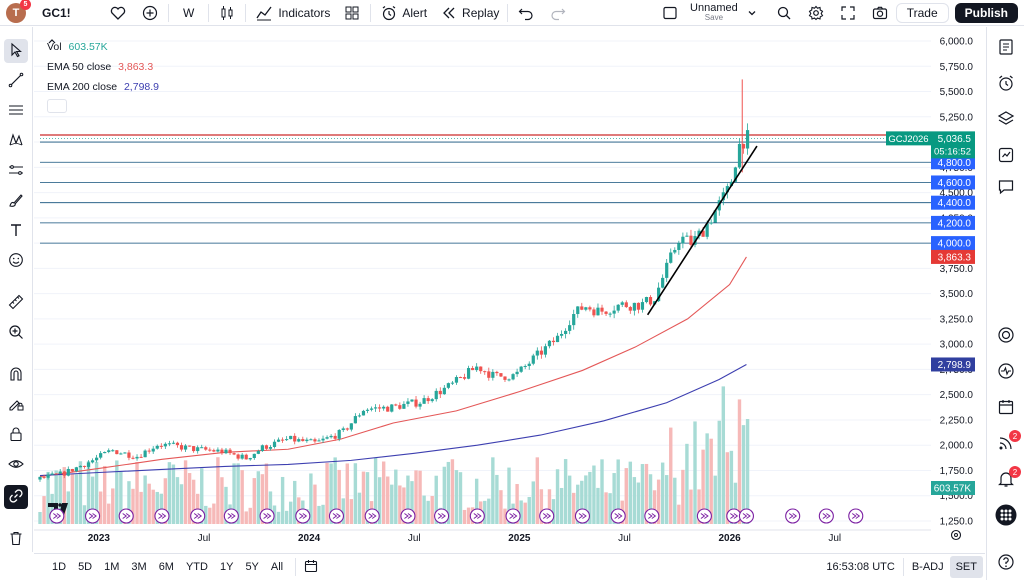 This screenshot has width=1024, height=580. What do you see at coordinates (711, 13) in the screenshot?
I see `layout-menu: Unnamed Save` at bounding box center [711, 13].